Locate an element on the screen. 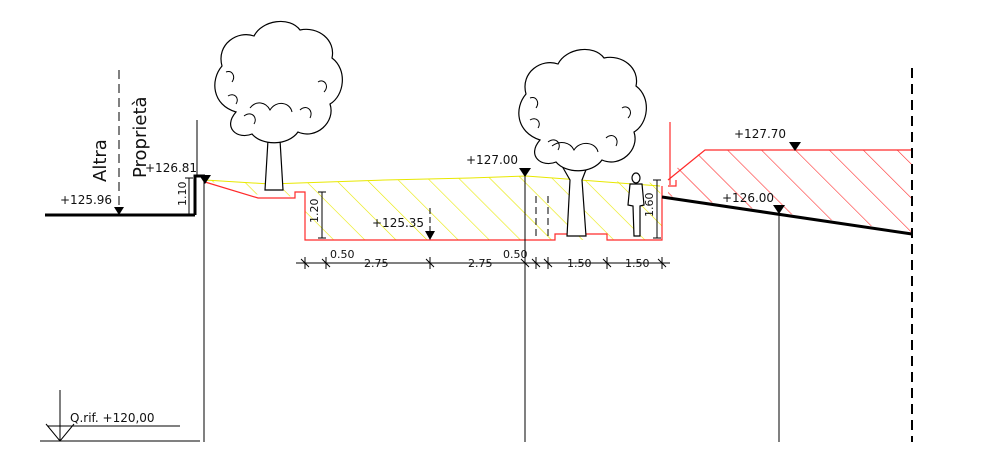 The image size is (999, 456). dimension-height-1-60: 1.60 is located at coordinates (652, 209).